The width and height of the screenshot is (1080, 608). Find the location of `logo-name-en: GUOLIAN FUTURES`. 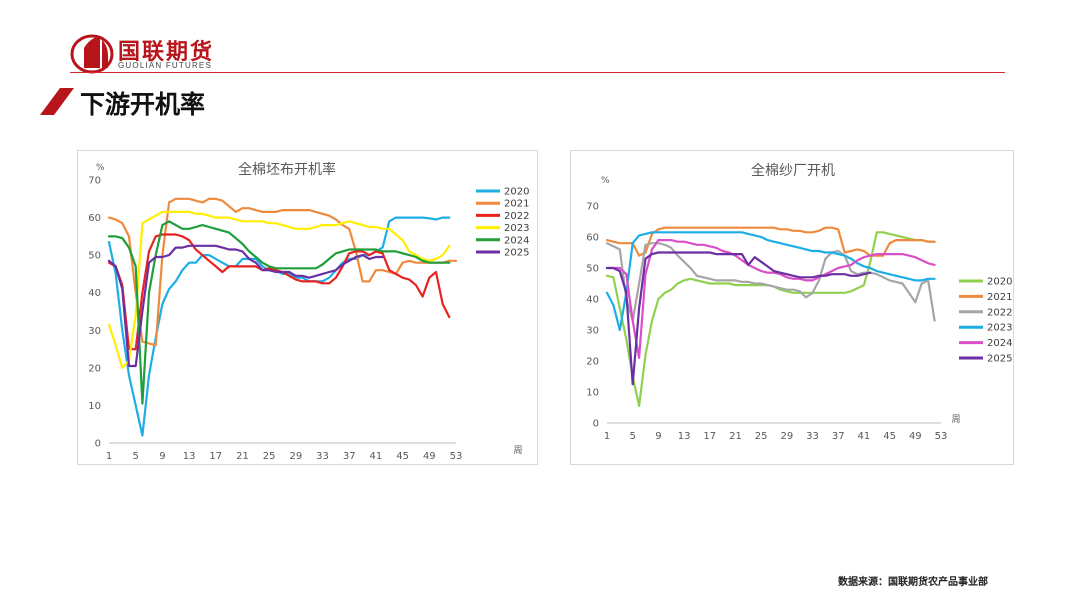

logo-name-en: GUOLIAN FUTURES is located at coordinates (165, 65).